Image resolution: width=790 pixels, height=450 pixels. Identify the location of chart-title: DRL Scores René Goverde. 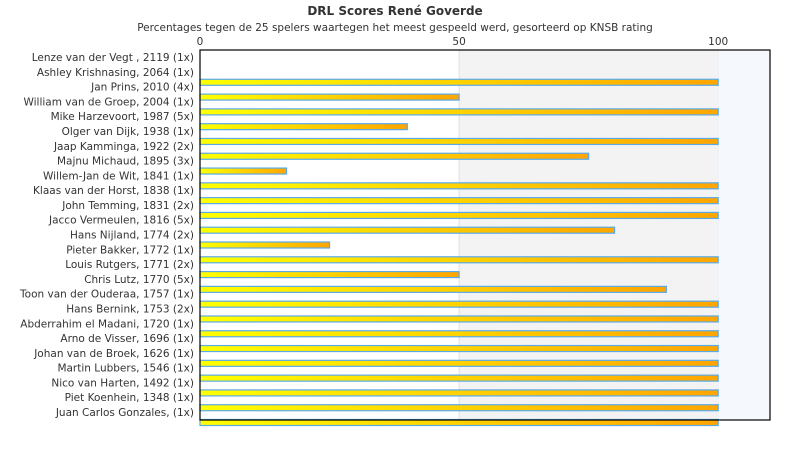
(395, 11).